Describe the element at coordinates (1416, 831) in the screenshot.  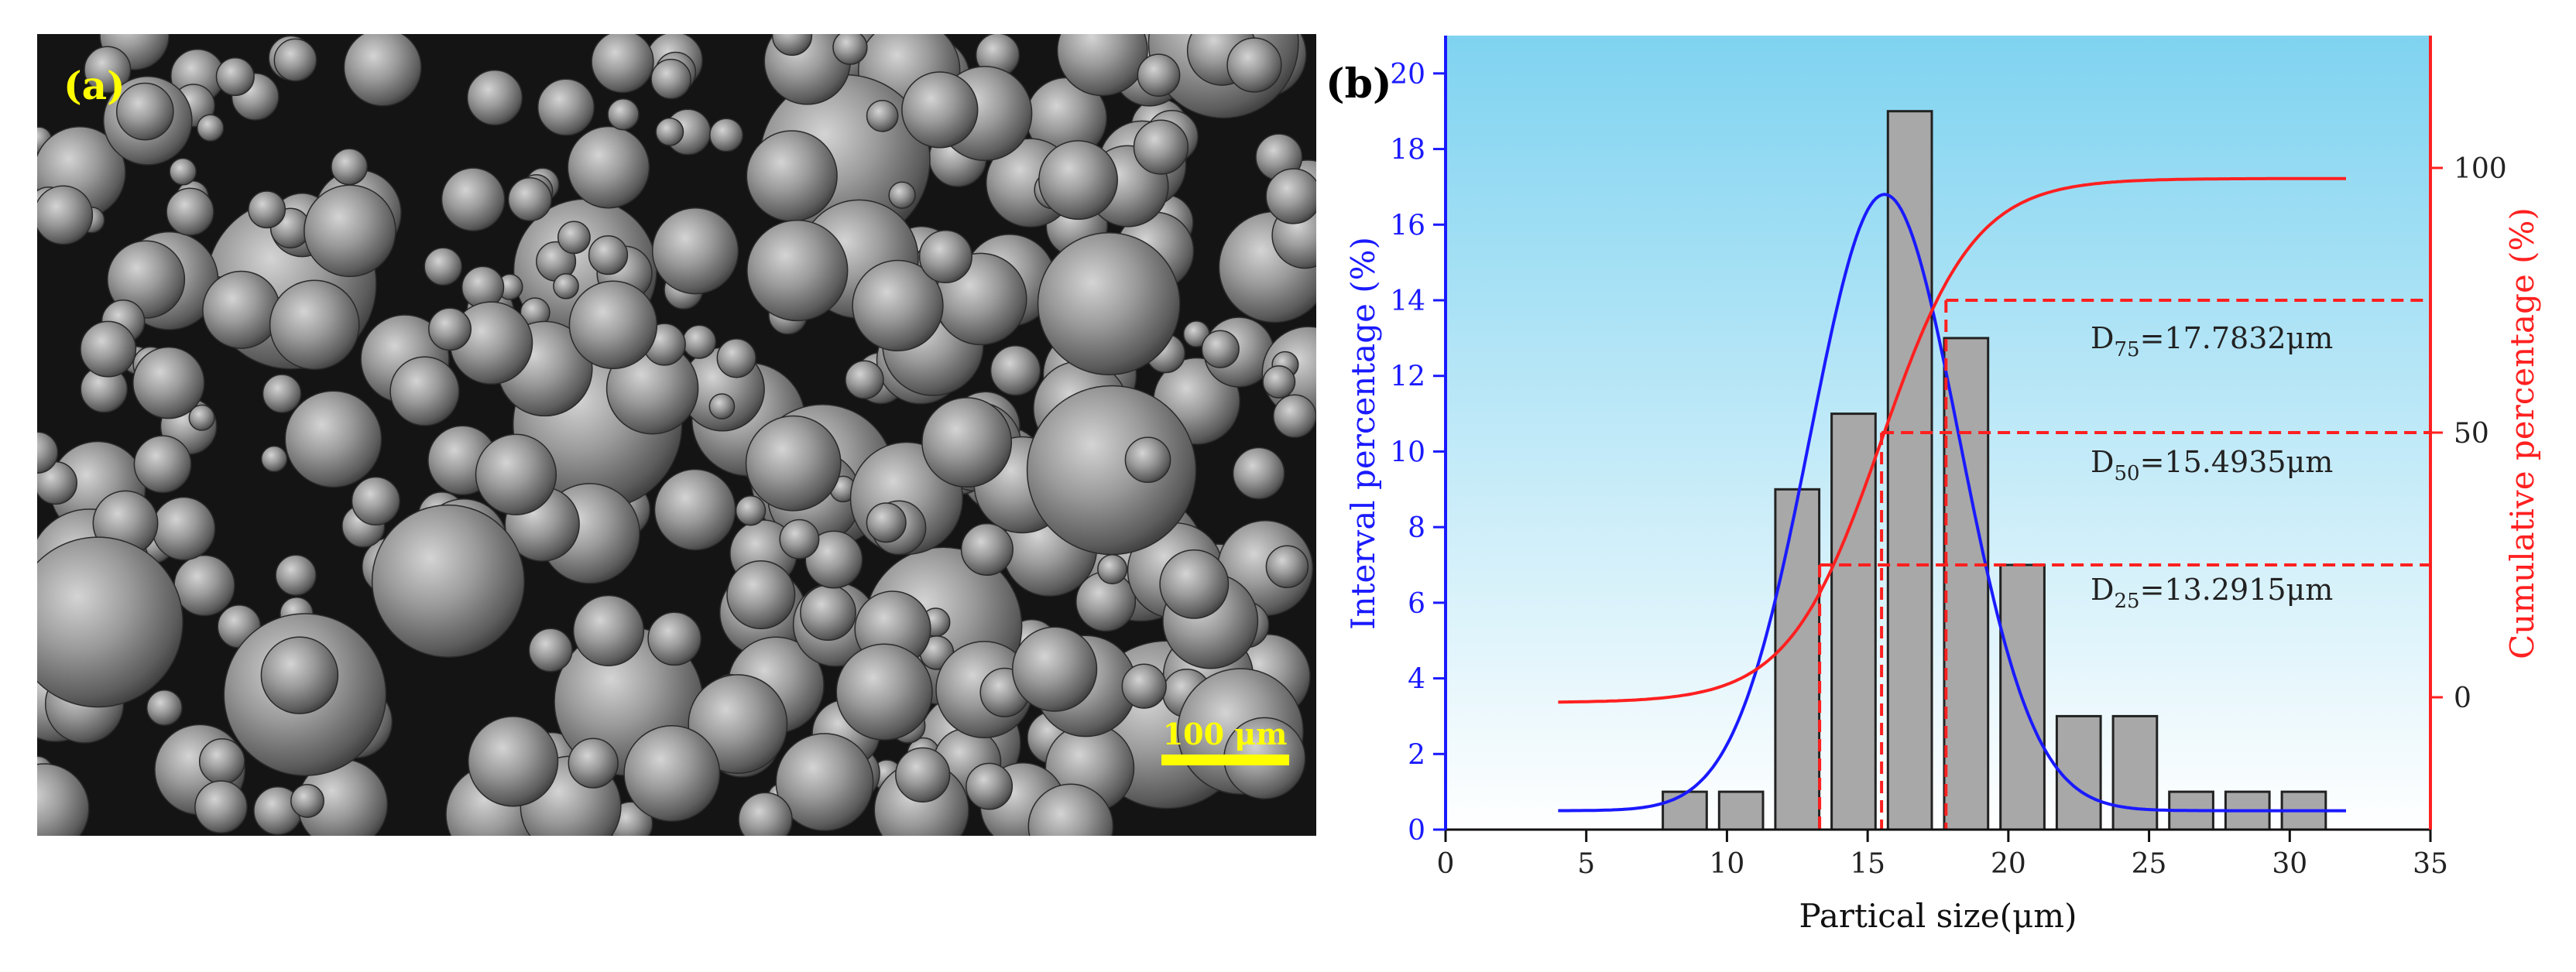
I see `left-tick-label: 0` at that location.